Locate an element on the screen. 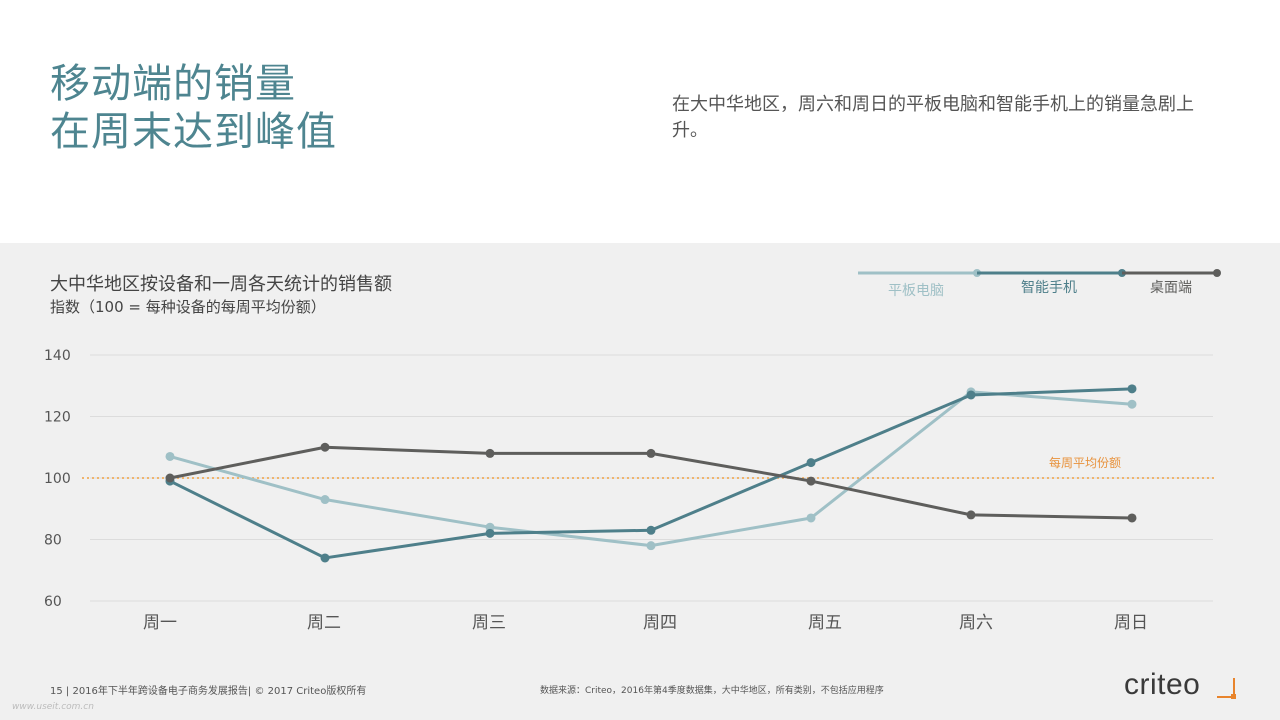  x-tick-label: 周三 is located at coordinates (489, 623).